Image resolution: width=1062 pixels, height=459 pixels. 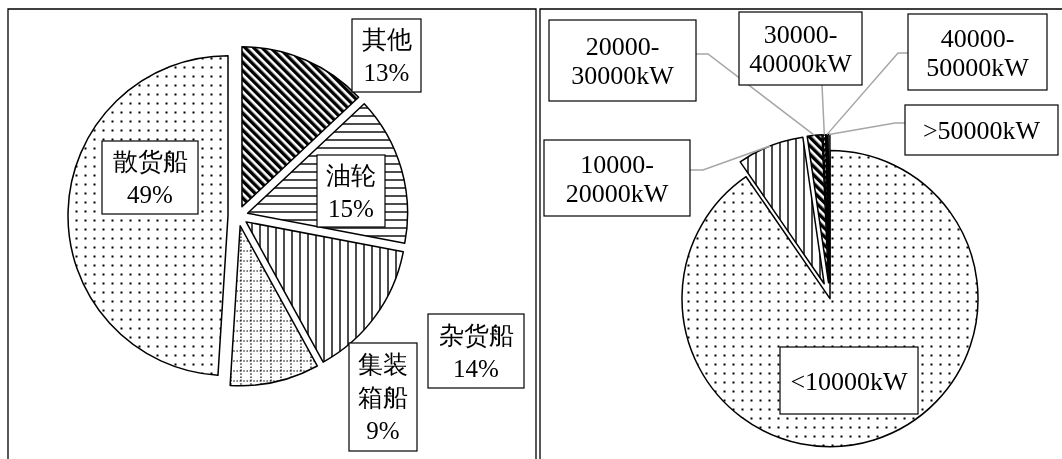 I want to click on slice-label: 杂货船, so click(x=476, y=334).